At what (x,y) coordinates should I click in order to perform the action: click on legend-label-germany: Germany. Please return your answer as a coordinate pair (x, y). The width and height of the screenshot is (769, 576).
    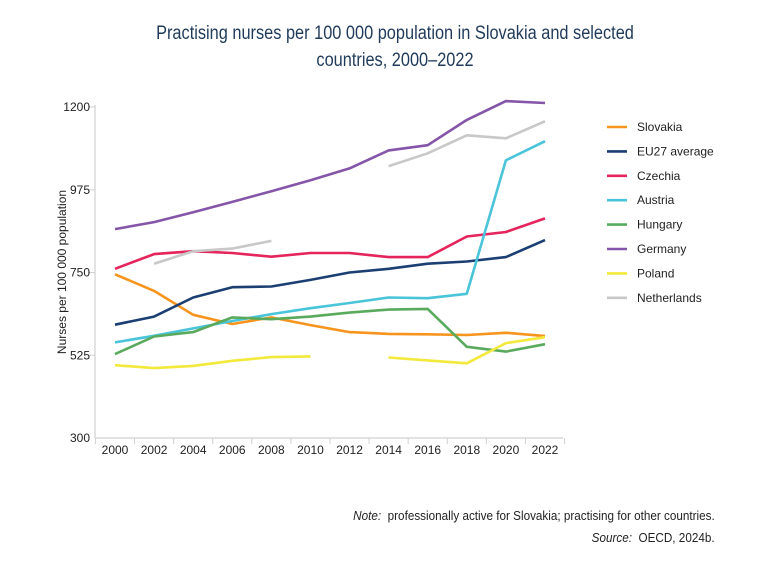
    Looking at the image, I should click on (661, 249).